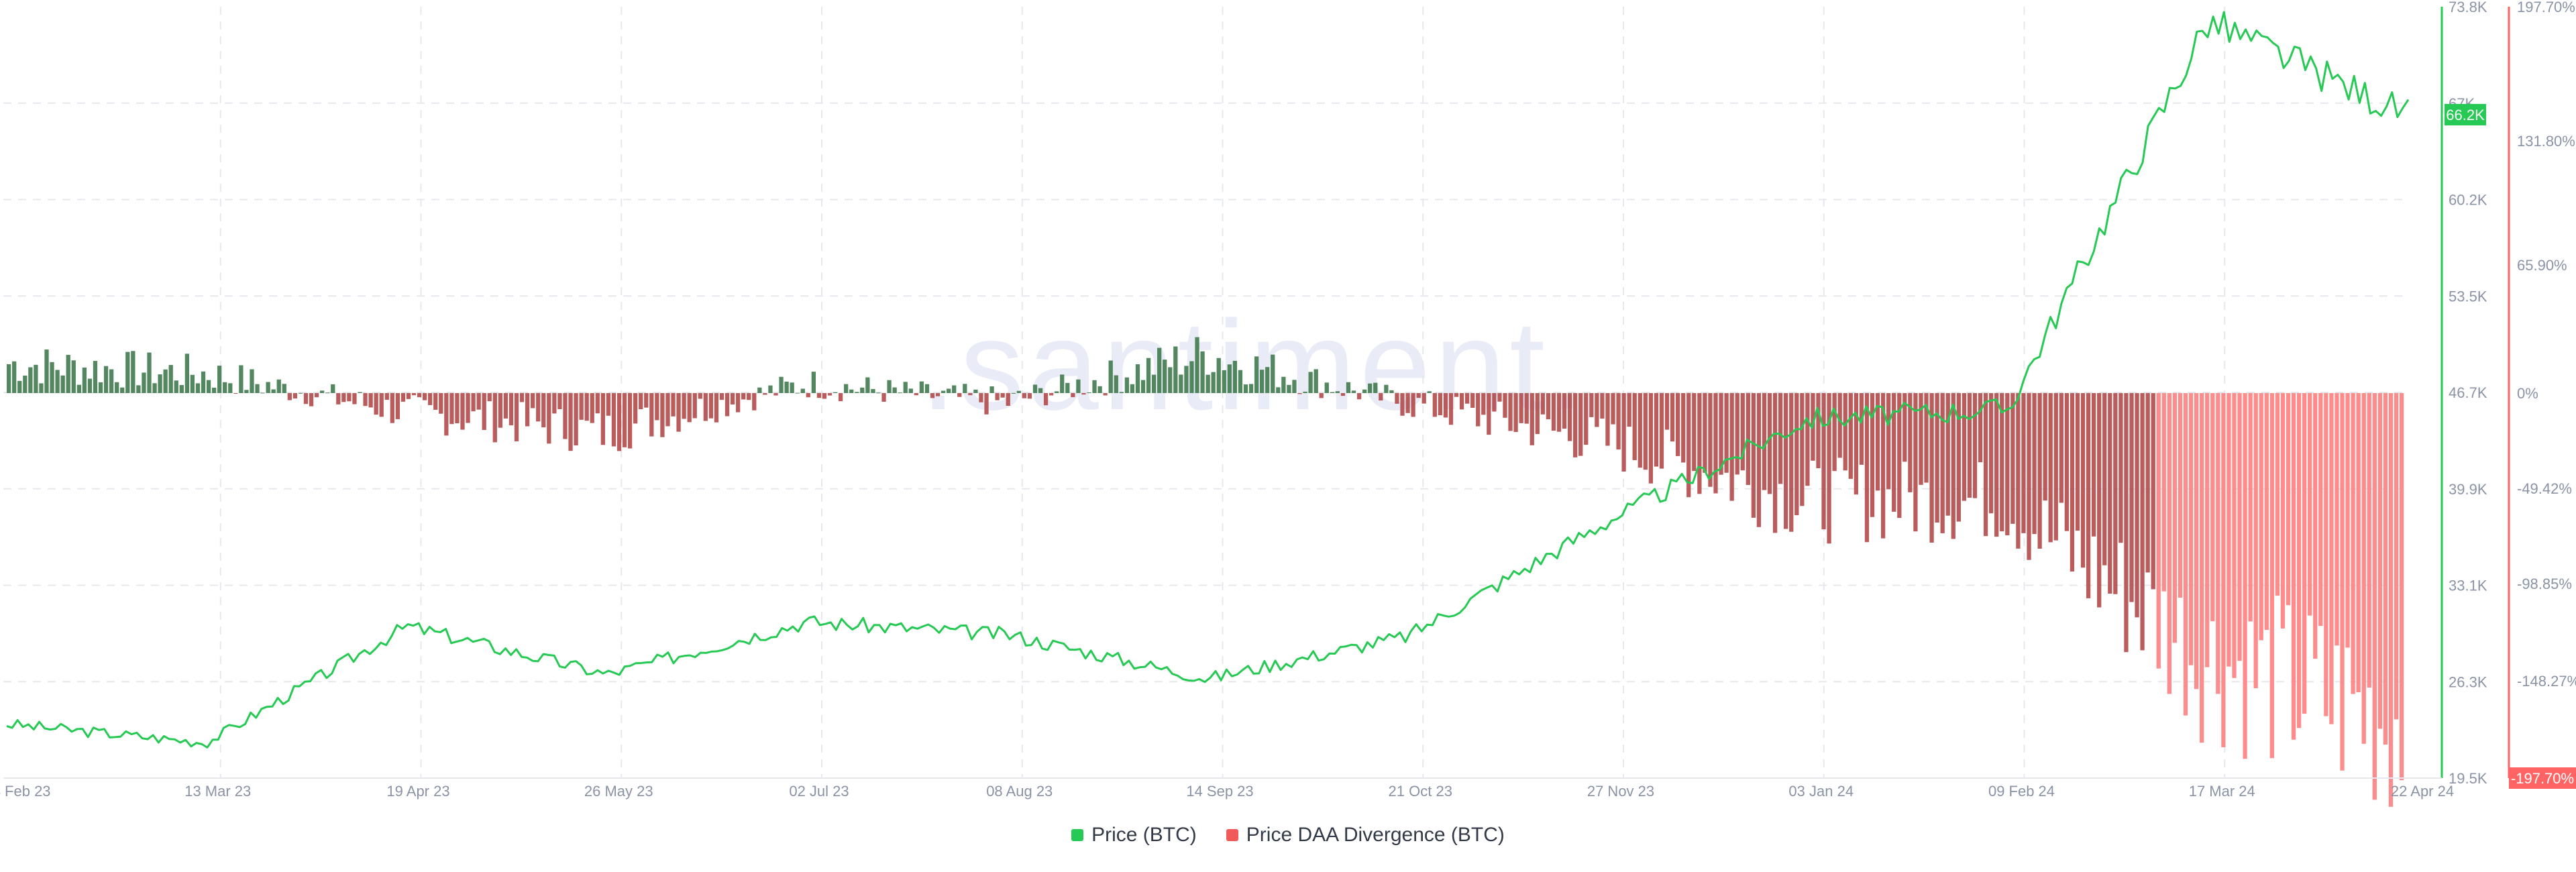  I want to click on legend-item-divergence: Price DAA Divergence (BTC), so click(1365, 836).